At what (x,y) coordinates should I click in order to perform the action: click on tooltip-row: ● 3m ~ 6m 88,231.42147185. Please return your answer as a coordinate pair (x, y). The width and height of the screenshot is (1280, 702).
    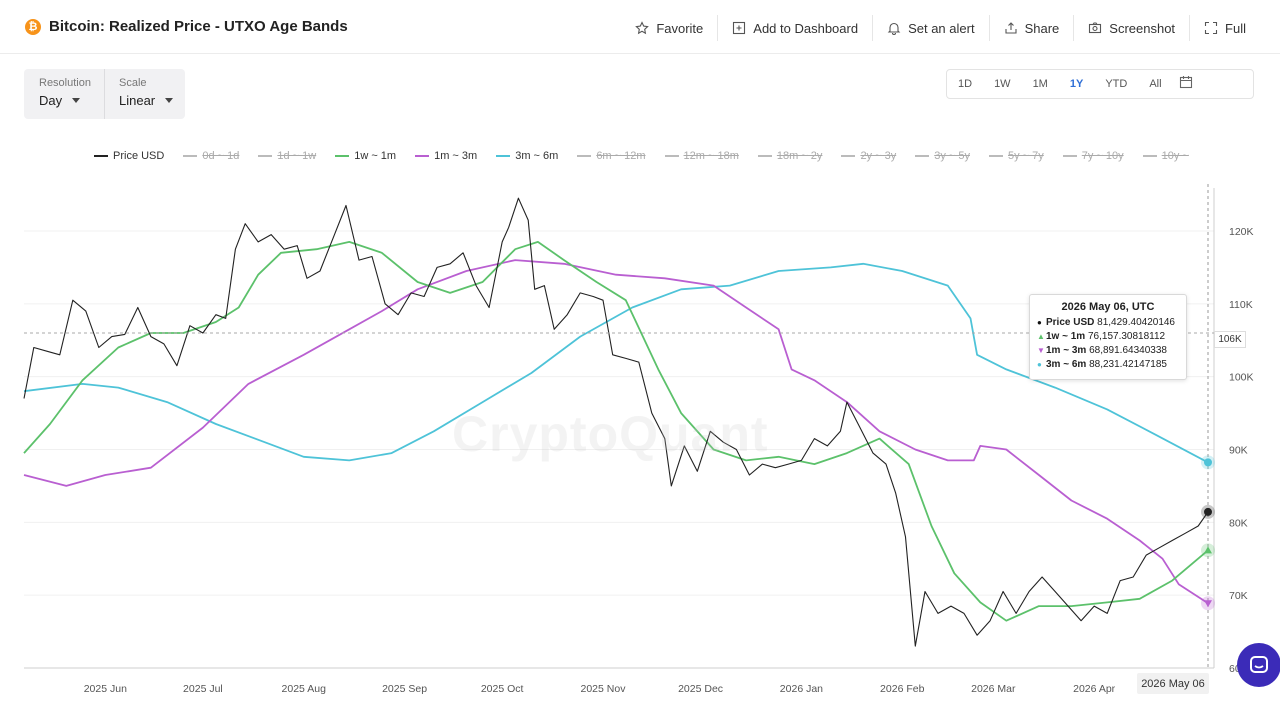
    Looking at the image, I should click on (1108, 365).